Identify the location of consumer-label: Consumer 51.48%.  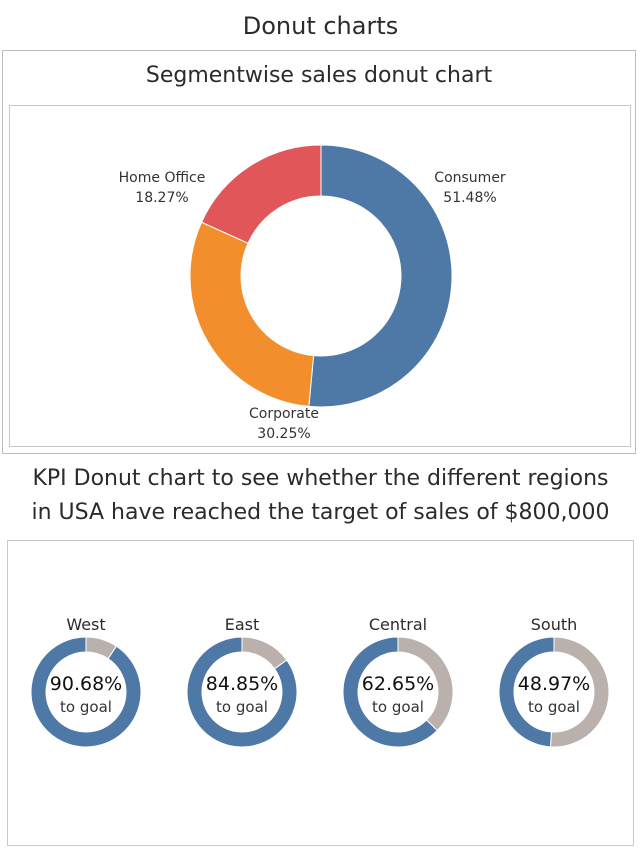
(470, 188).